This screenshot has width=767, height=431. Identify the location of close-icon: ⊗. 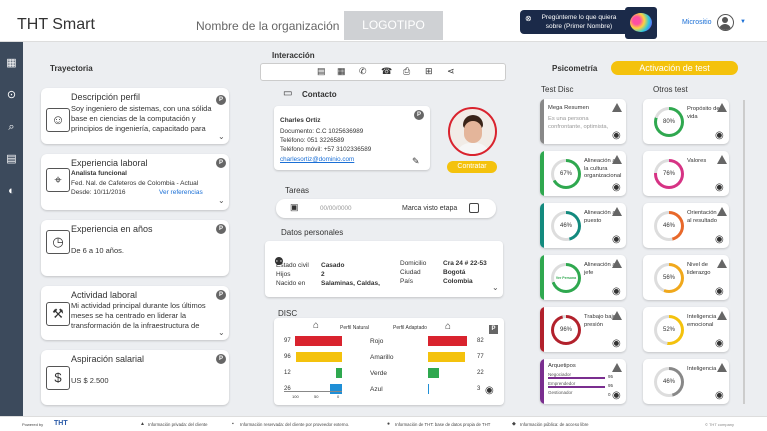
(528, 18).